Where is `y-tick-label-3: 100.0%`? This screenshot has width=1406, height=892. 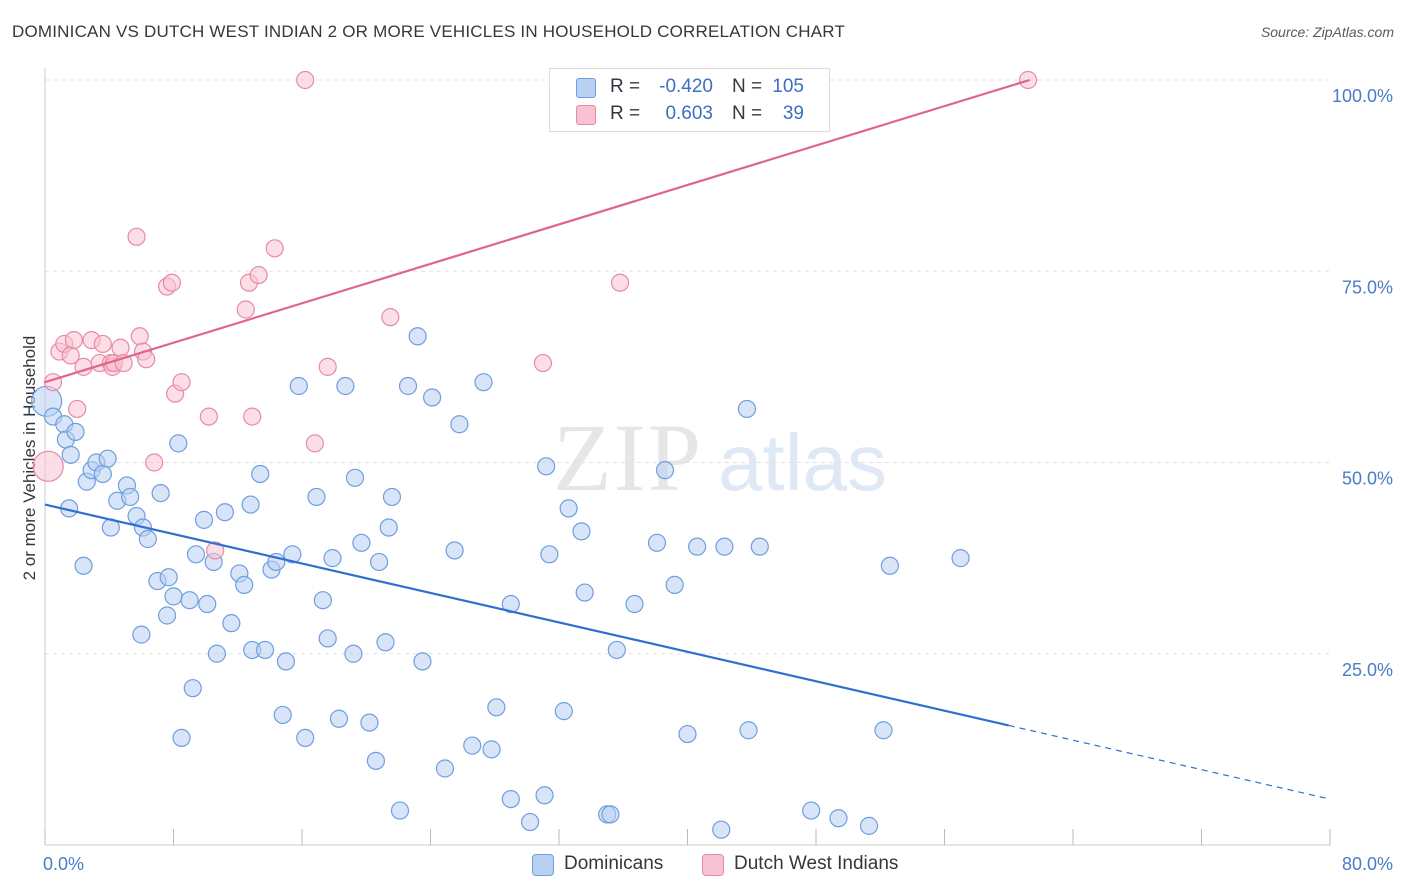
y-tick-label-3: 100.0% is located at coordinates (1362, 96).